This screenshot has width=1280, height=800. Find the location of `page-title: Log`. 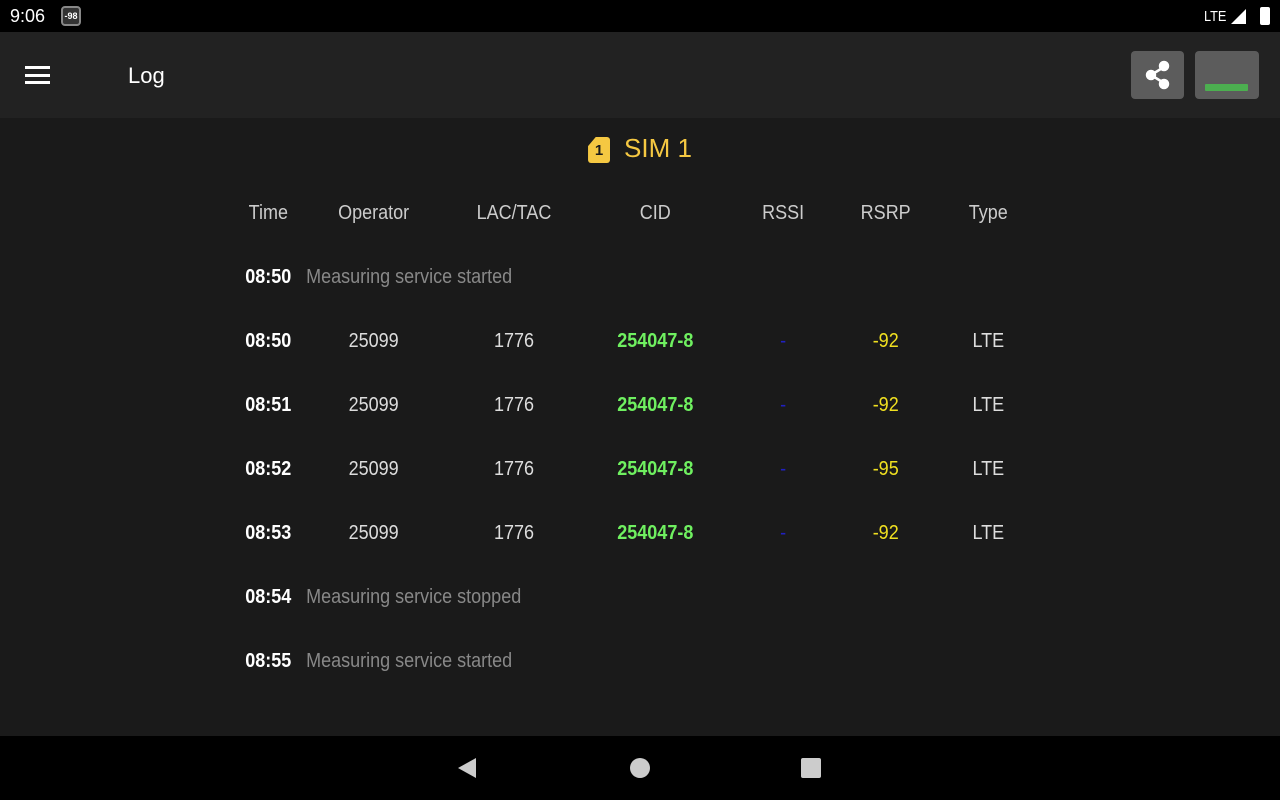

page-title: Log is located at coordinates (146, 75).